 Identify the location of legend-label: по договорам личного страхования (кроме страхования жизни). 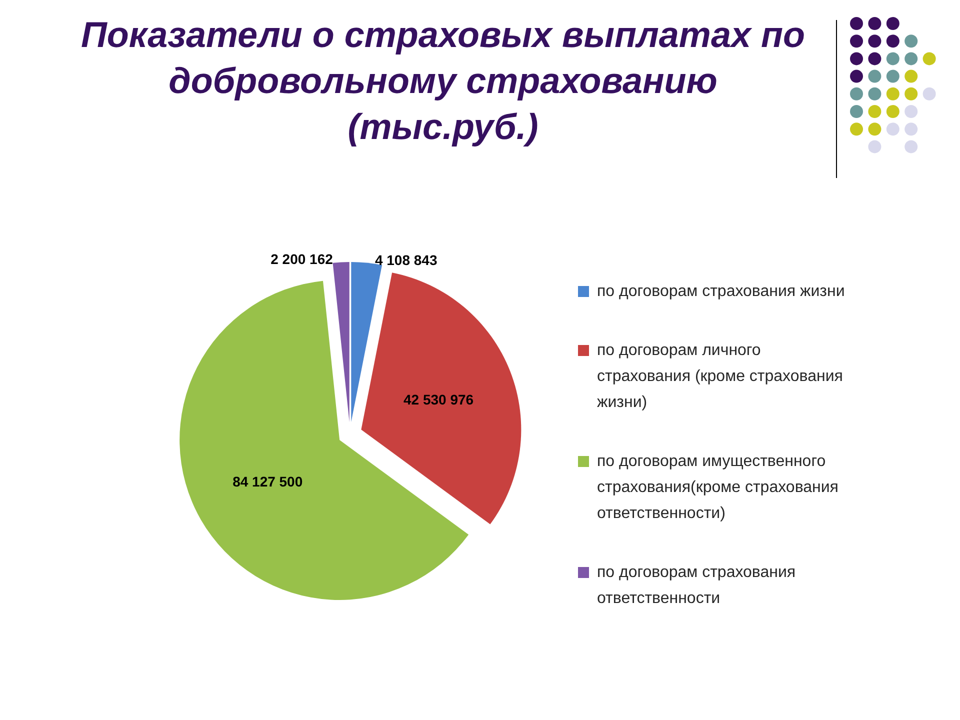
(720, 377).